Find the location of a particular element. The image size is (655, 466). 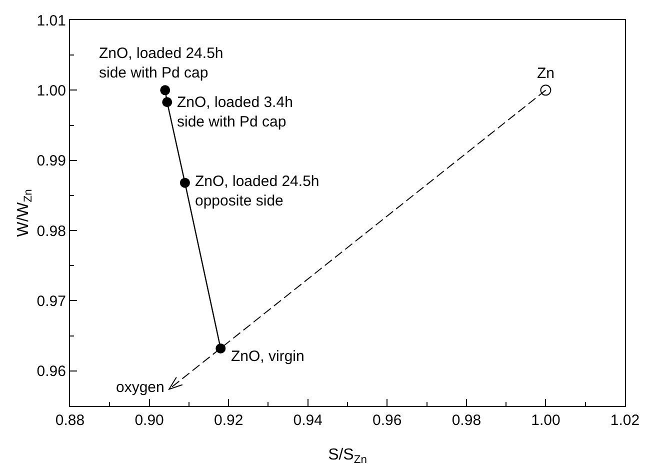

x-tick-label: 0.98 is located at coordinates (467, 420).